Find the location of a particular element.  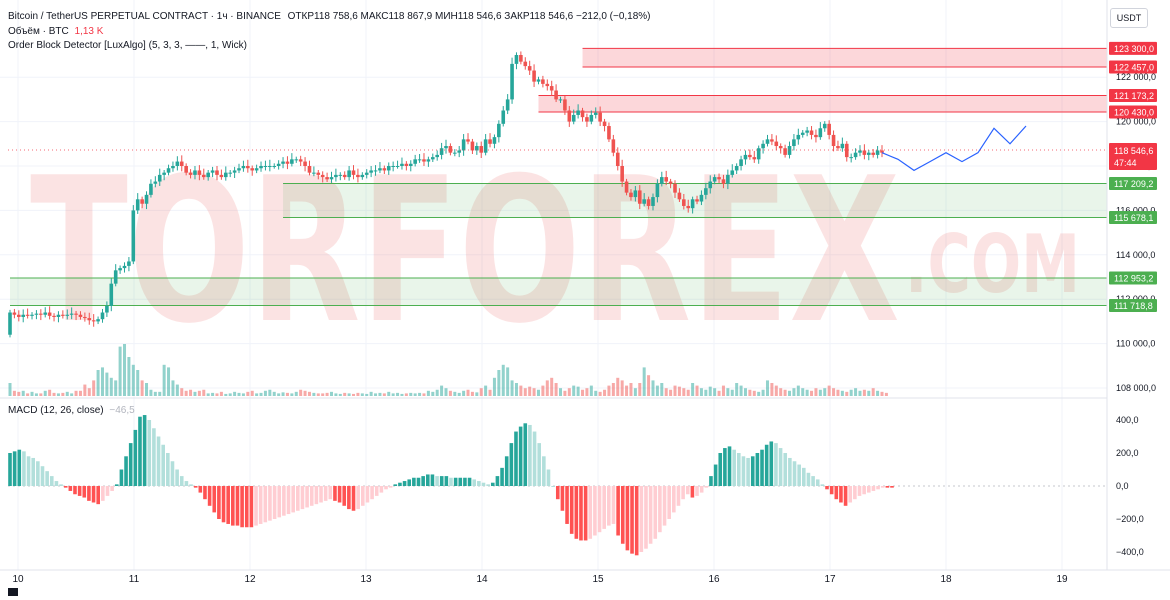

order-block-price-tag is located at coordinates (1133, 305).